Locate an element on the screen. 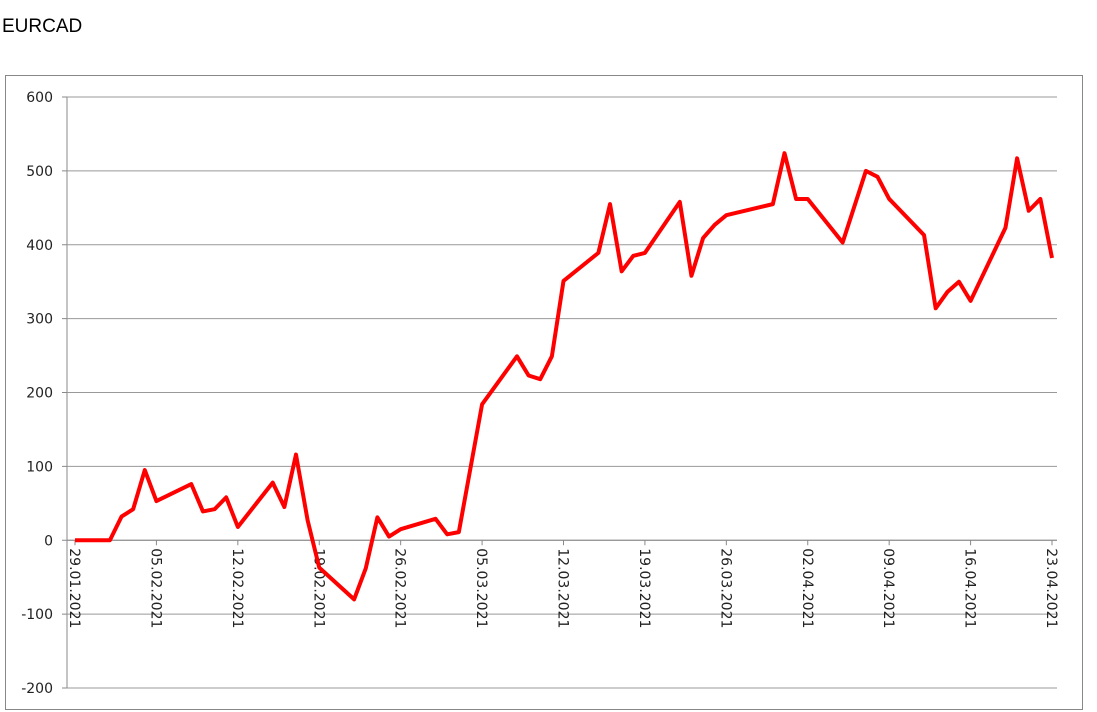  x-tick-label: 26.02.2021 is located at coordinates (400, 588).